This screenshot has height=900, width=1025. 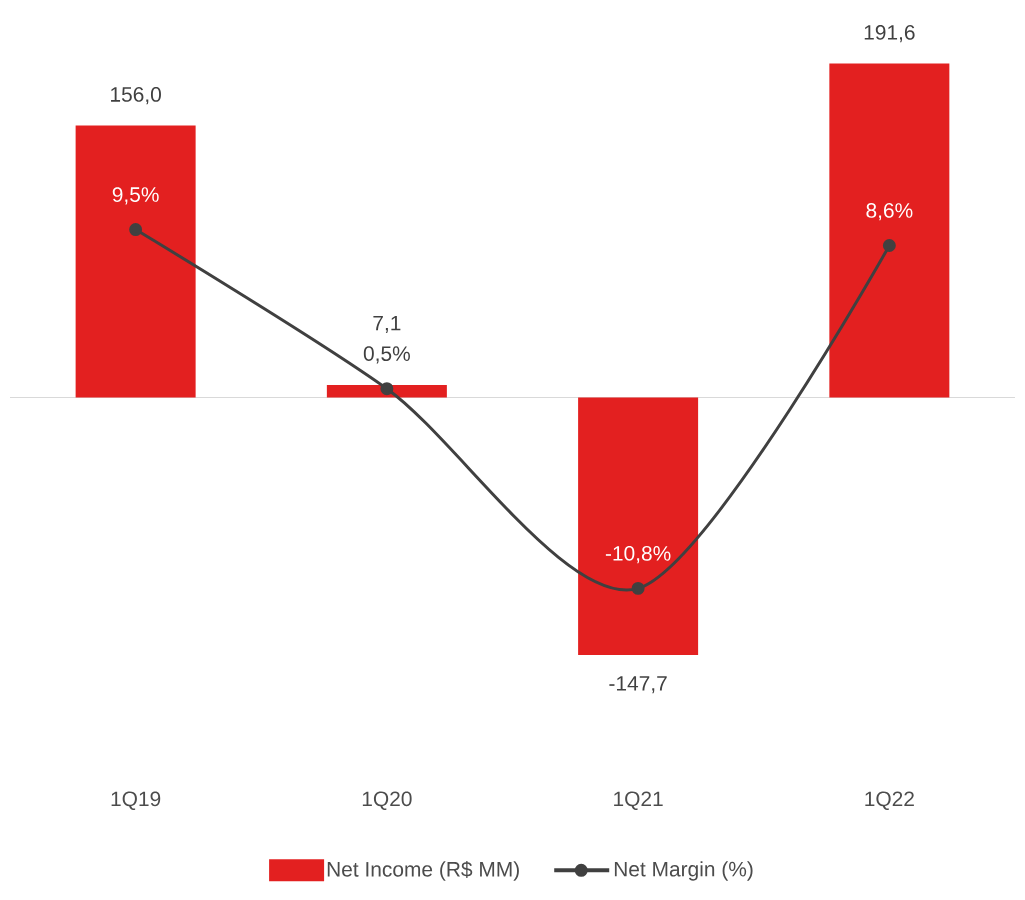 I want to click on data-label: 0,5%, so click(x=386, y=355).